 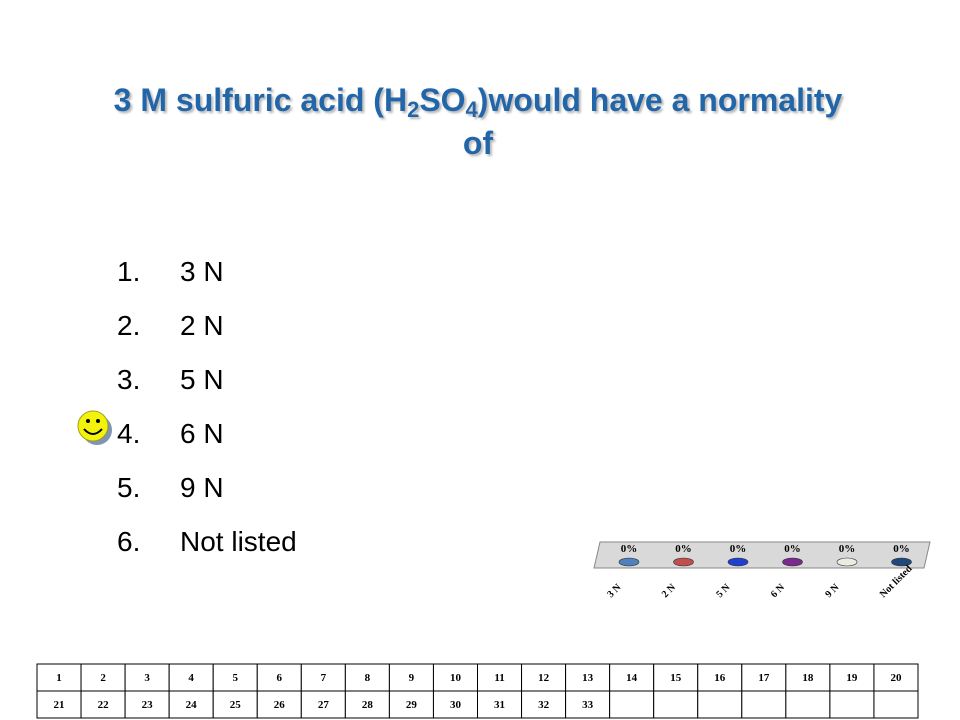 I want to click on option-text: 3 N, so click(x=202, y=271).